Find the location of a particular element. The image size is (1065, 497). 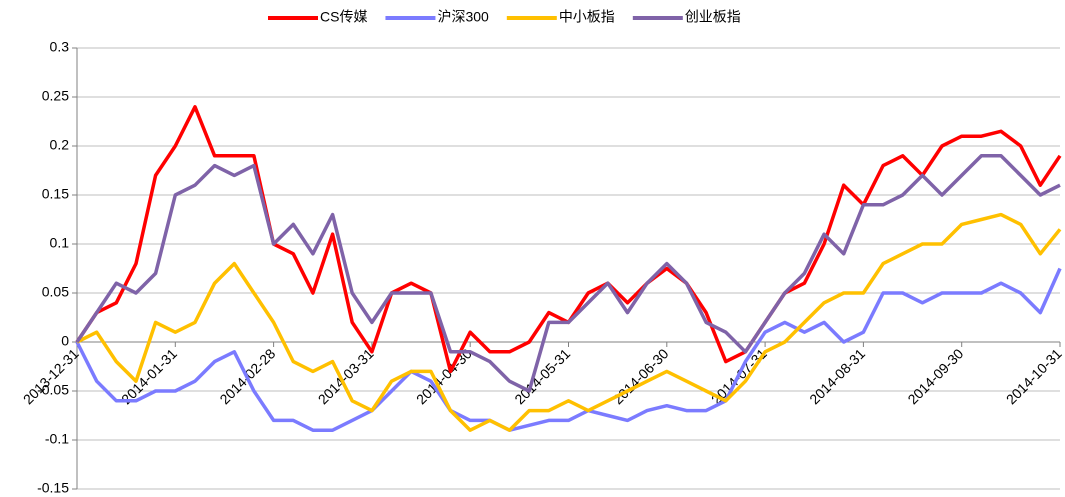

x-tick-label: 2013-12-31 is located at coordinates (51, 376).